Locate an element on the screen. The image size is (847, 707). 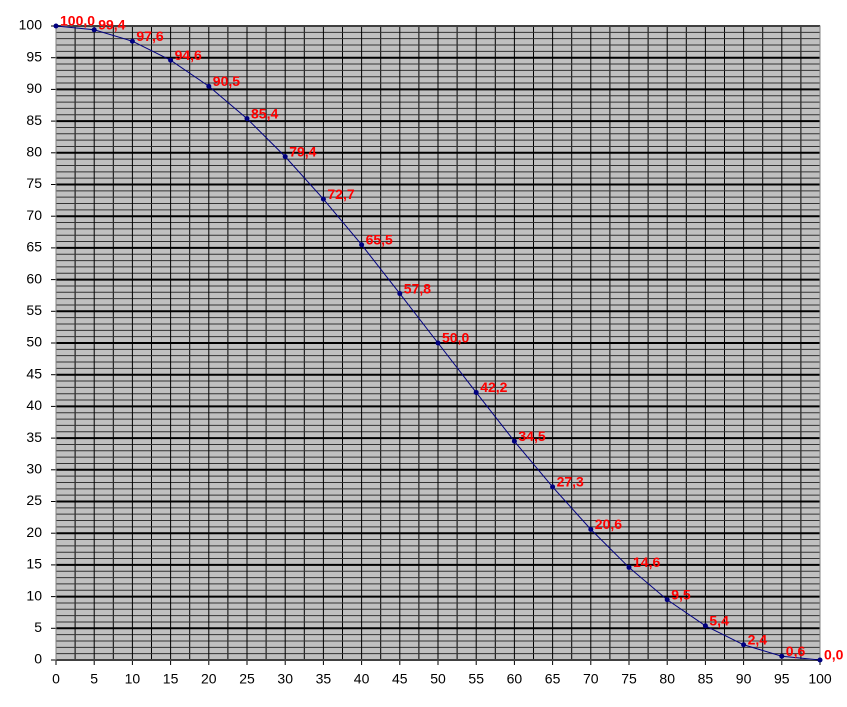
x-tick-label: 80 is located at coordinates (667, 679).